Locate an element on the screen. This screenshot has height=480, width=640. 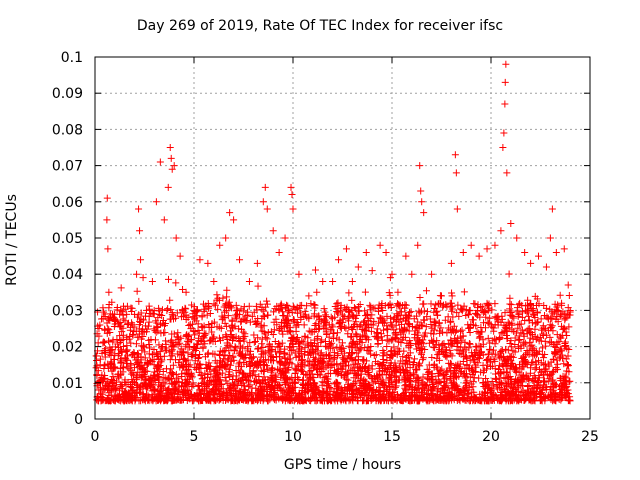
y-tick-label: 0.02 is located at coordinates (67, 348).